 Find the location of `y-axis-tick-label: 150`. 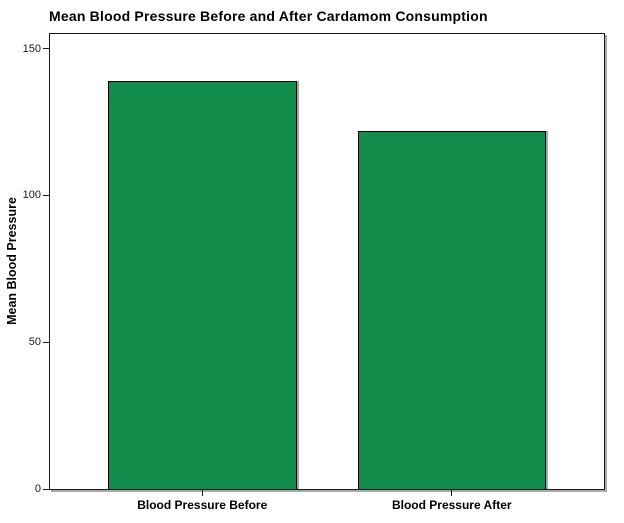

y-axis-tick-label: 150 is located at coordinates (31, 48).